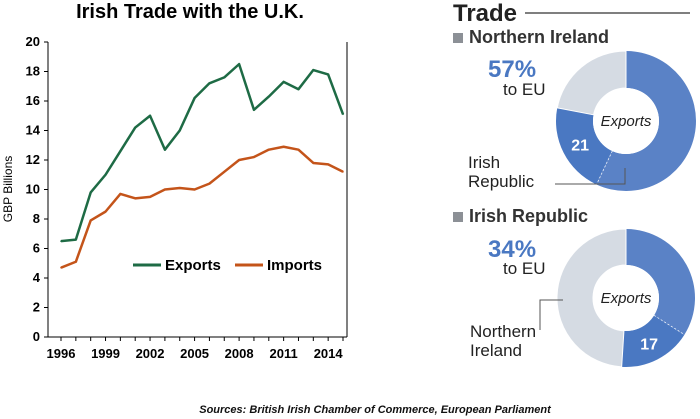 The image size is (700, 419). What do you see at coordinates (37, 277) in the screenshot?
I see `y-tick-label: 4` at bounding box center [37, 277].